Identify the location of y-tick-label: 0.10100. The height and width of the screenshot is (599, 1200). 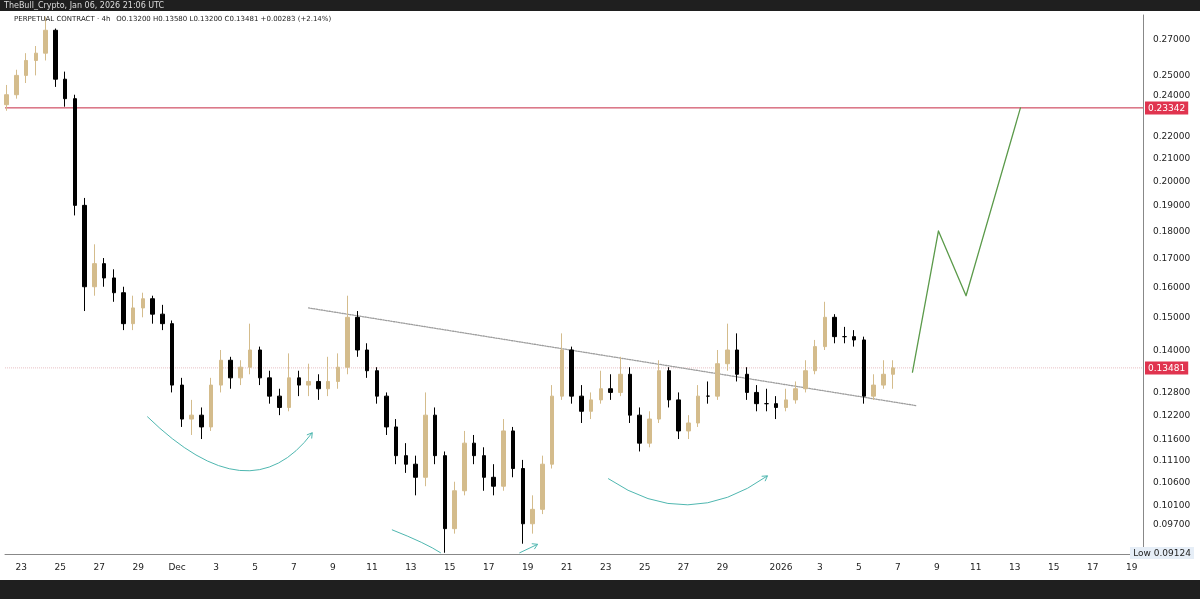
(1172, 504).